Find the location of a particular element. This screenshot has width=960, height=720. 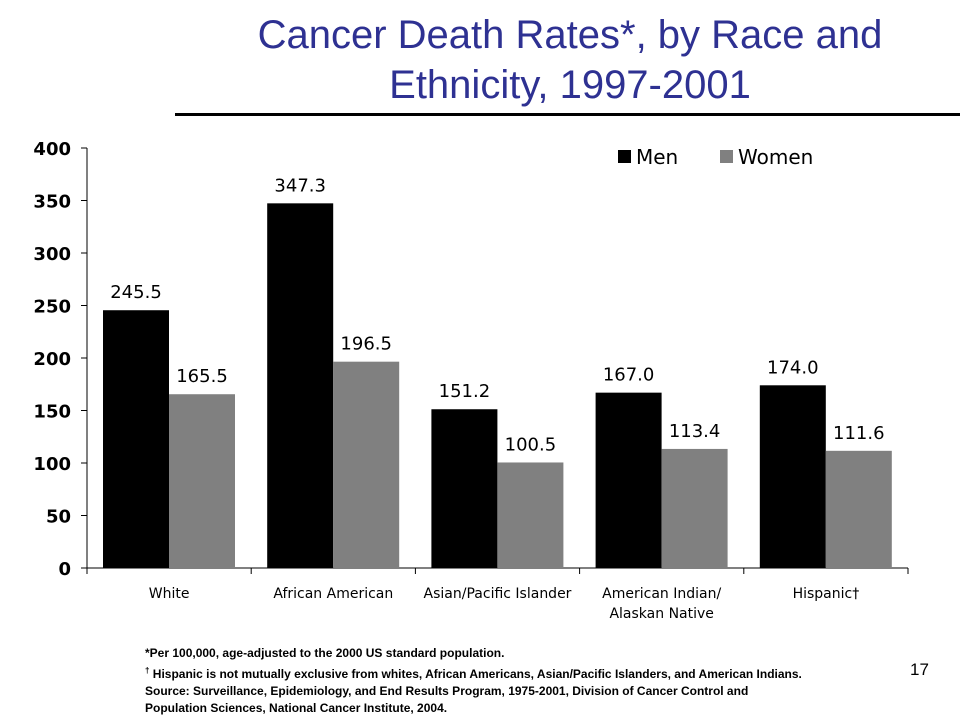

x-category-label: Hispanic† is located at coordinates (826, 594).